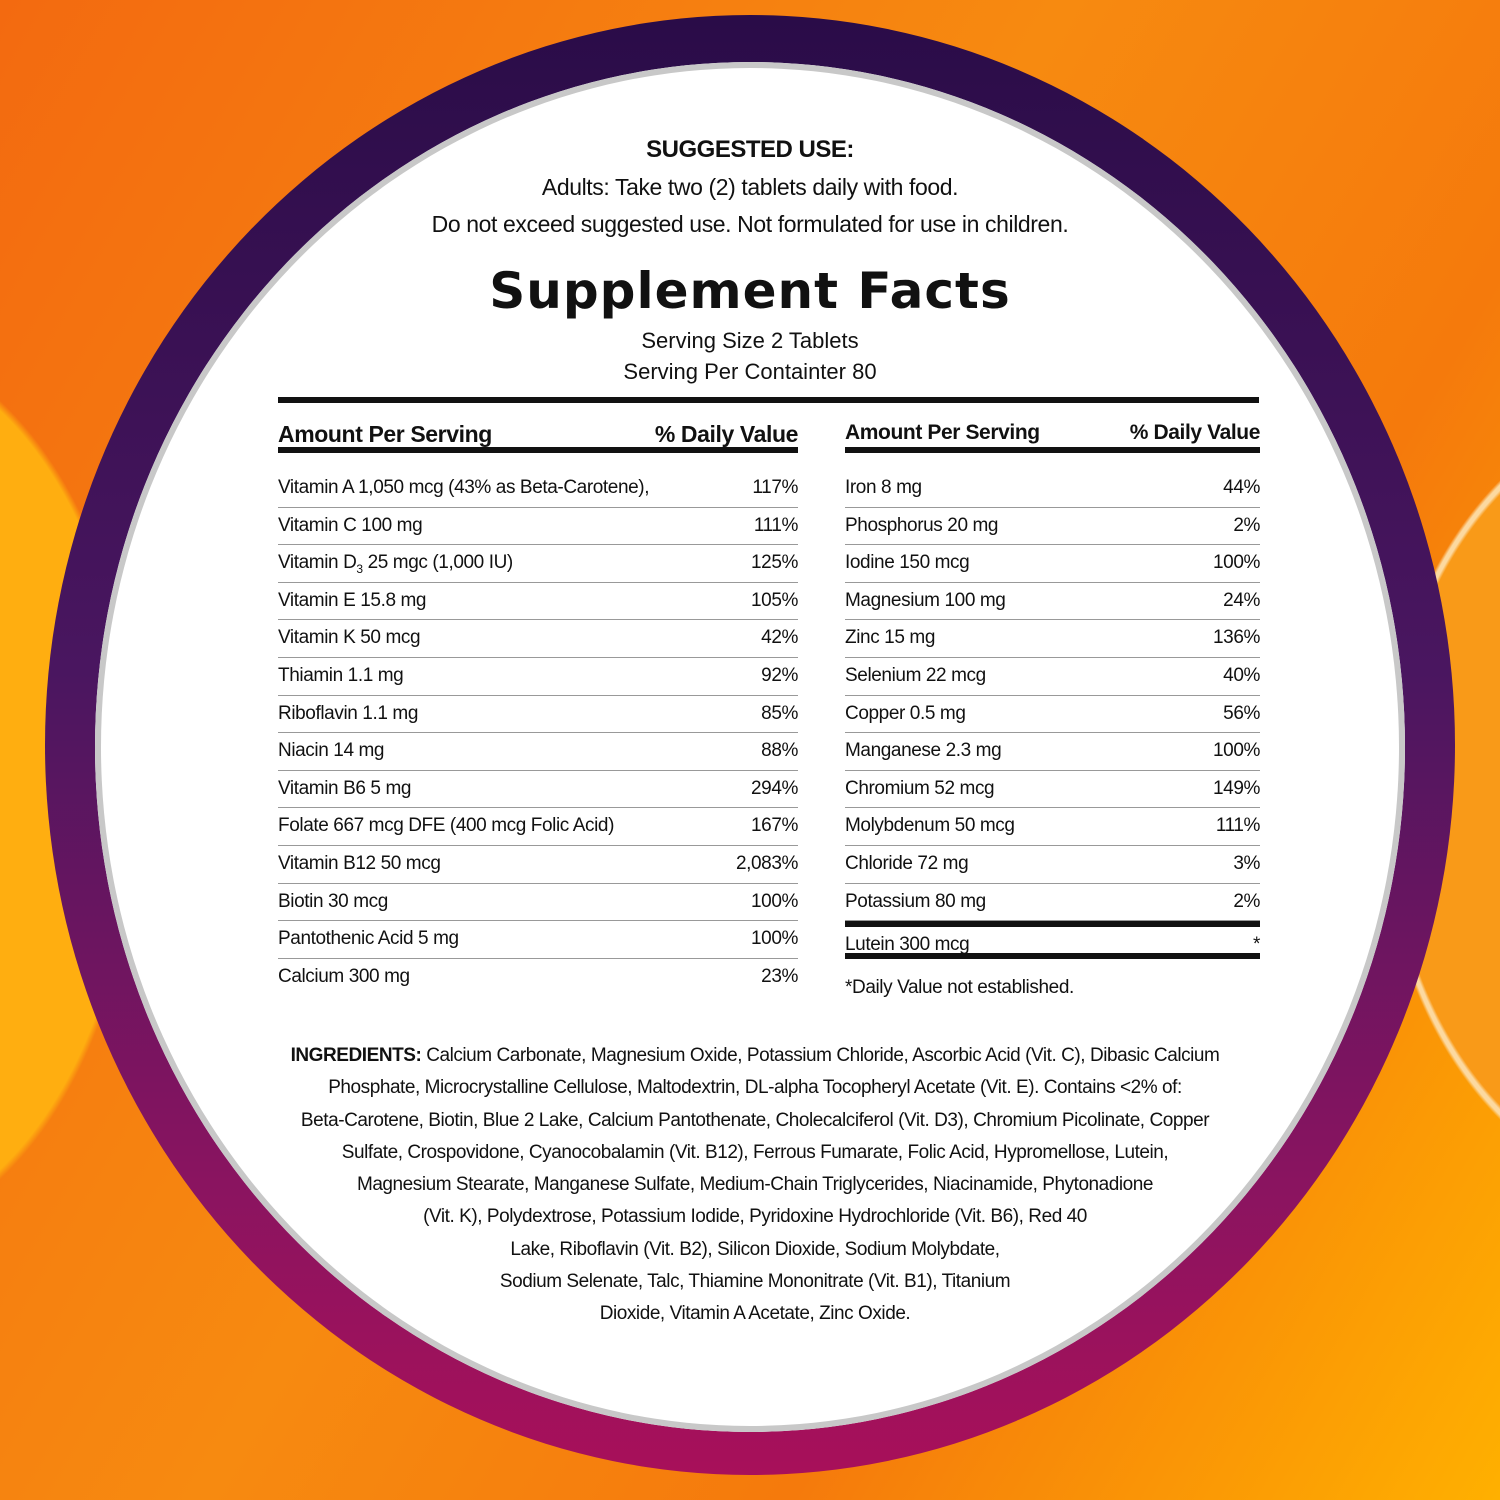 The width and height of the screenshot is (1500, 1500). Describe the element at coordinates (774, 788) in the screenshot. I see `daily-value: 294%` at that location.